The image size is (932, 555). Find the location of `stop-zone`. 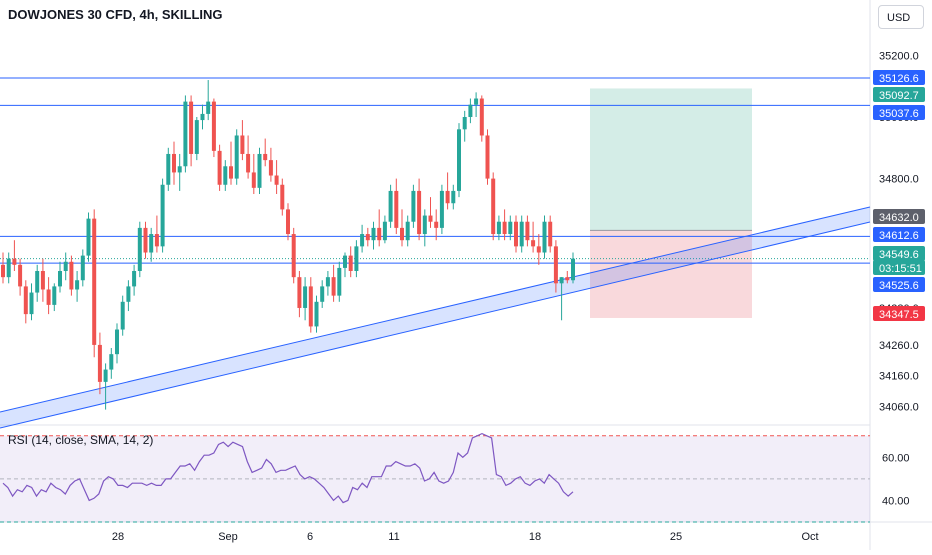

stop-zone is located at coordinates (671, 274).